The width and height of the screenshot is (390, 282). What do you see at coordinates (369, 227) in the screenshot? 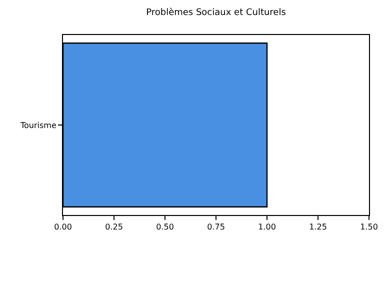
I see `x-tick-label: 1.50` at bounding box center [369, 227].